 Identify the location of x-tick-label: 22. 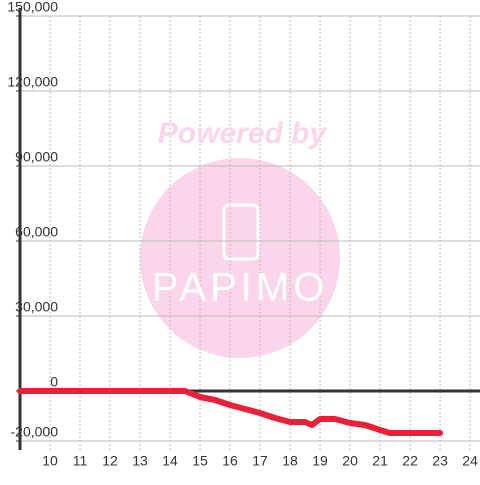
(410, 461).